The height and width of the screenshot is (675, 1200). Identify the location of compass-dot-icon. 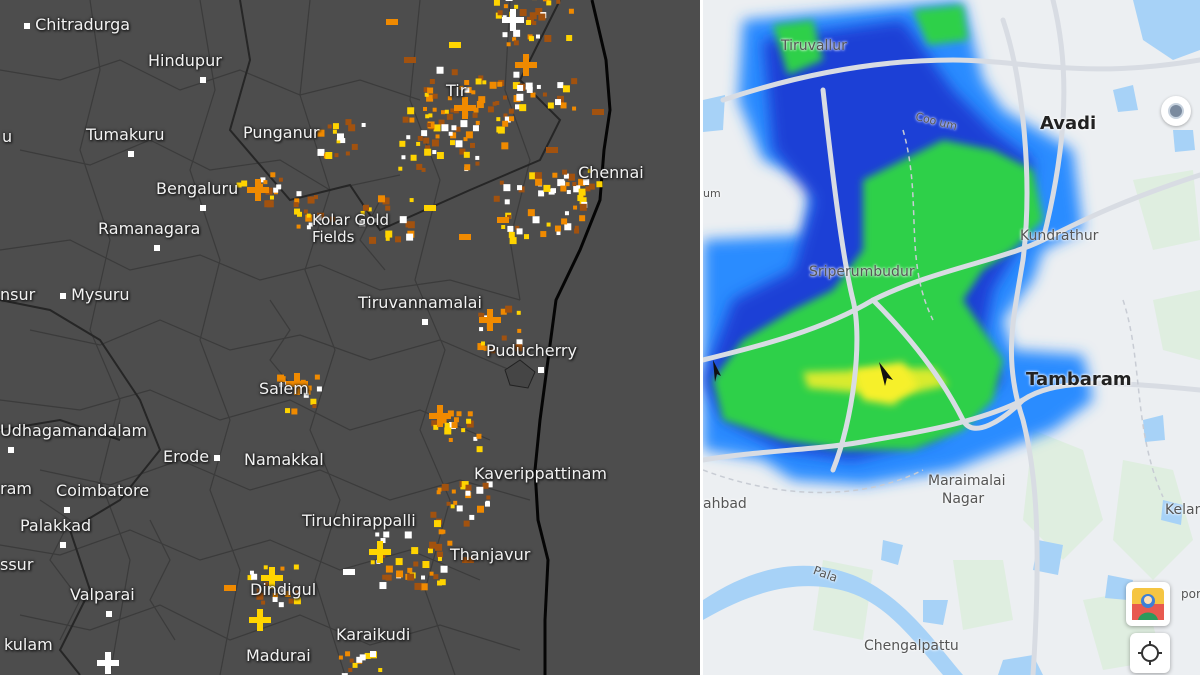
(1176, 111).